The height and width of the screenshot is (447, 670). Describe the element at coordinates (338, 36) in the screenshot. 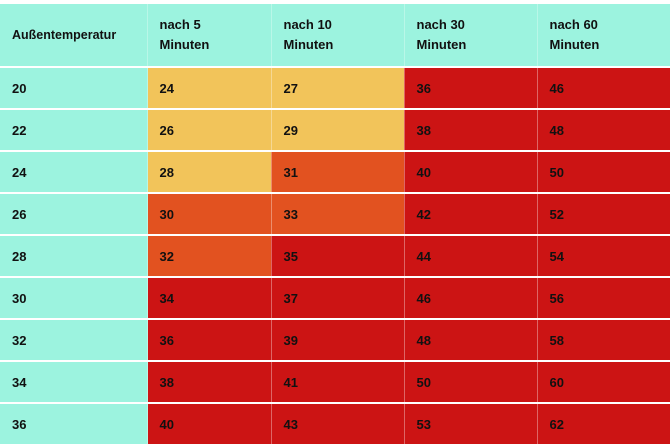

I see `header-after-10-minutes: nach 10 Minuten` at that location.